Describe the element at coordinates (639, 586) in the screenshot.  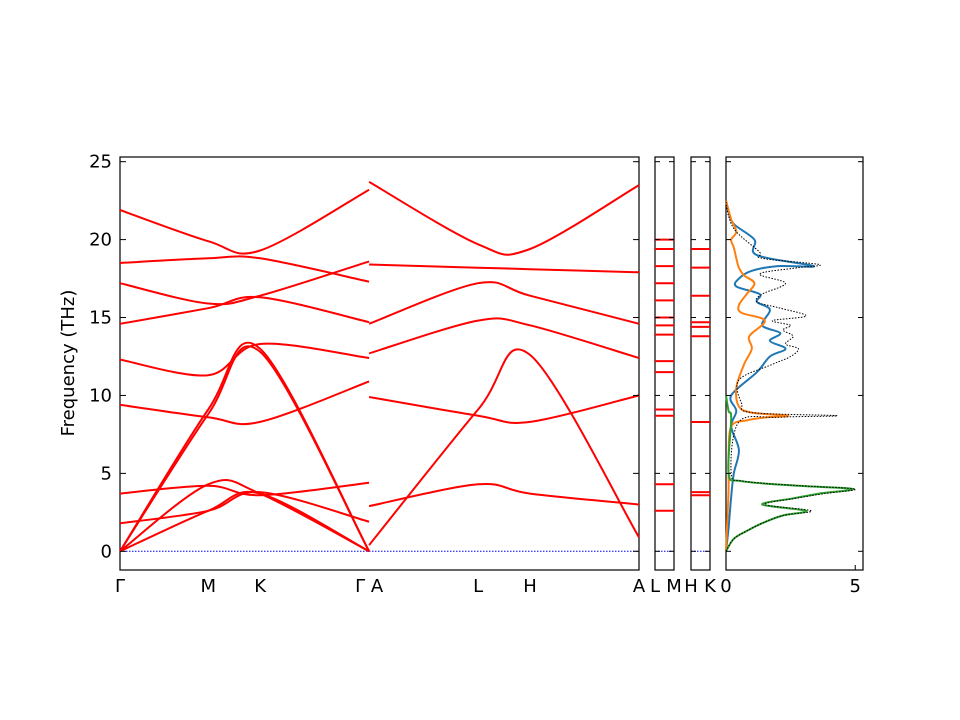
I see `k-point-label: A` at that location.